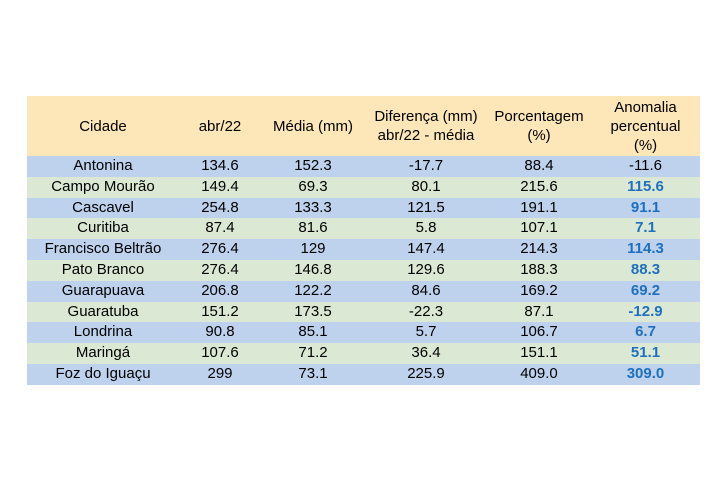  Describe the element at coordinates (645, 270) in the screenshot. I see `cell-anom: 88.3` at that location.